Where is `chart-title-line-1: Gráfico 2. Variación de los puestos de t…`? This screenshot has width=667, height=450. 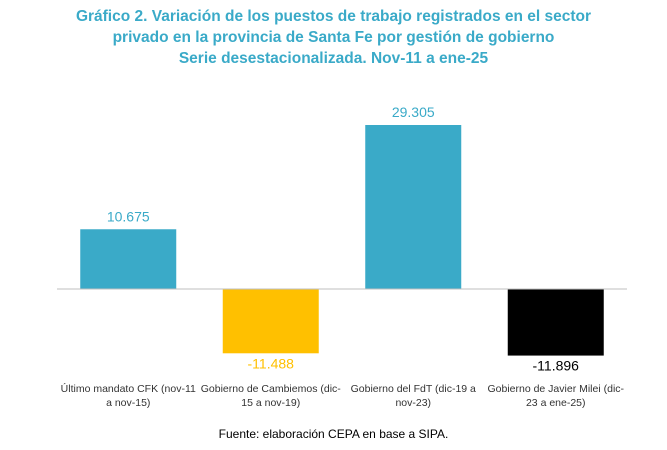
chart-title-line-1: Gráfico 2. Variación de los puestos de t… is located at coordinates (333, 16).